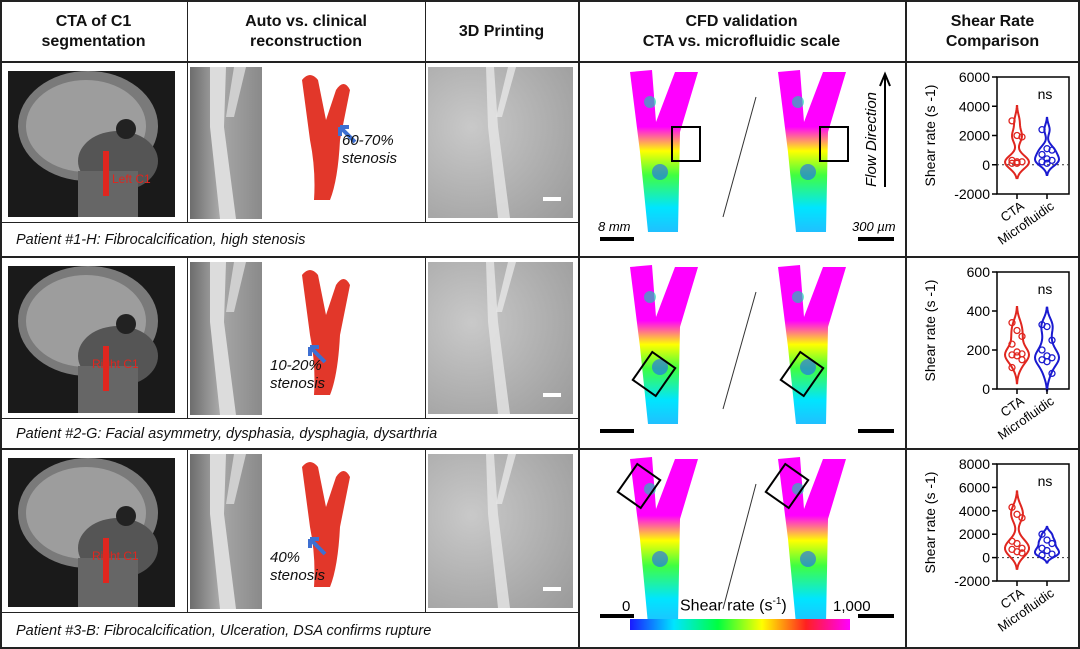 The height and width of the screenshot is (649, 1080). Describe the element at coordinates (298, 374) in the screenshot. I see `stenosis-label: 10-20% stenosis` at that location.